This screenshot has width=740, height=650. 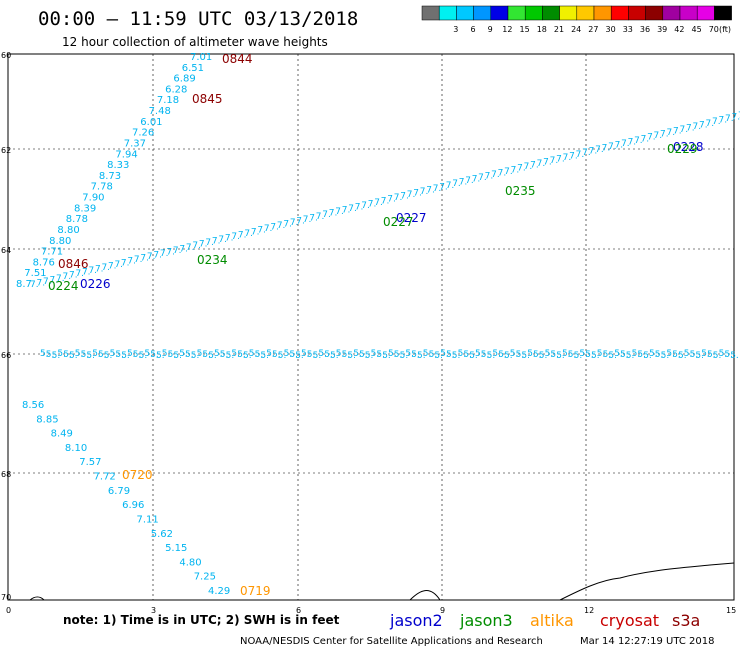 I want to click on coastline, so click(x=382, y=581).